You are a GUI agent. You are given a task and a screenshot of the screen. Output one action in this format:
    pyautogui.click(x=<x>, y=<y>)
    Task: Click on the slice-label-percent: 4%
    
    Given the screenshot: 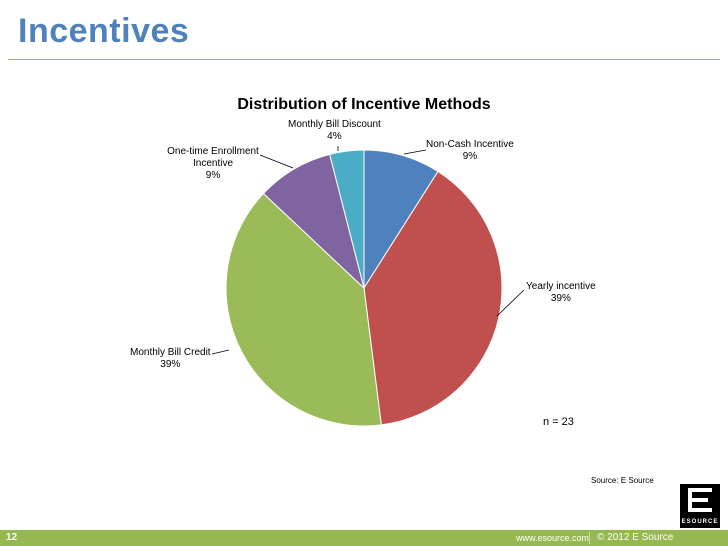 What is the action you would take?
    pyautogui.click(x=334, y=136)
    